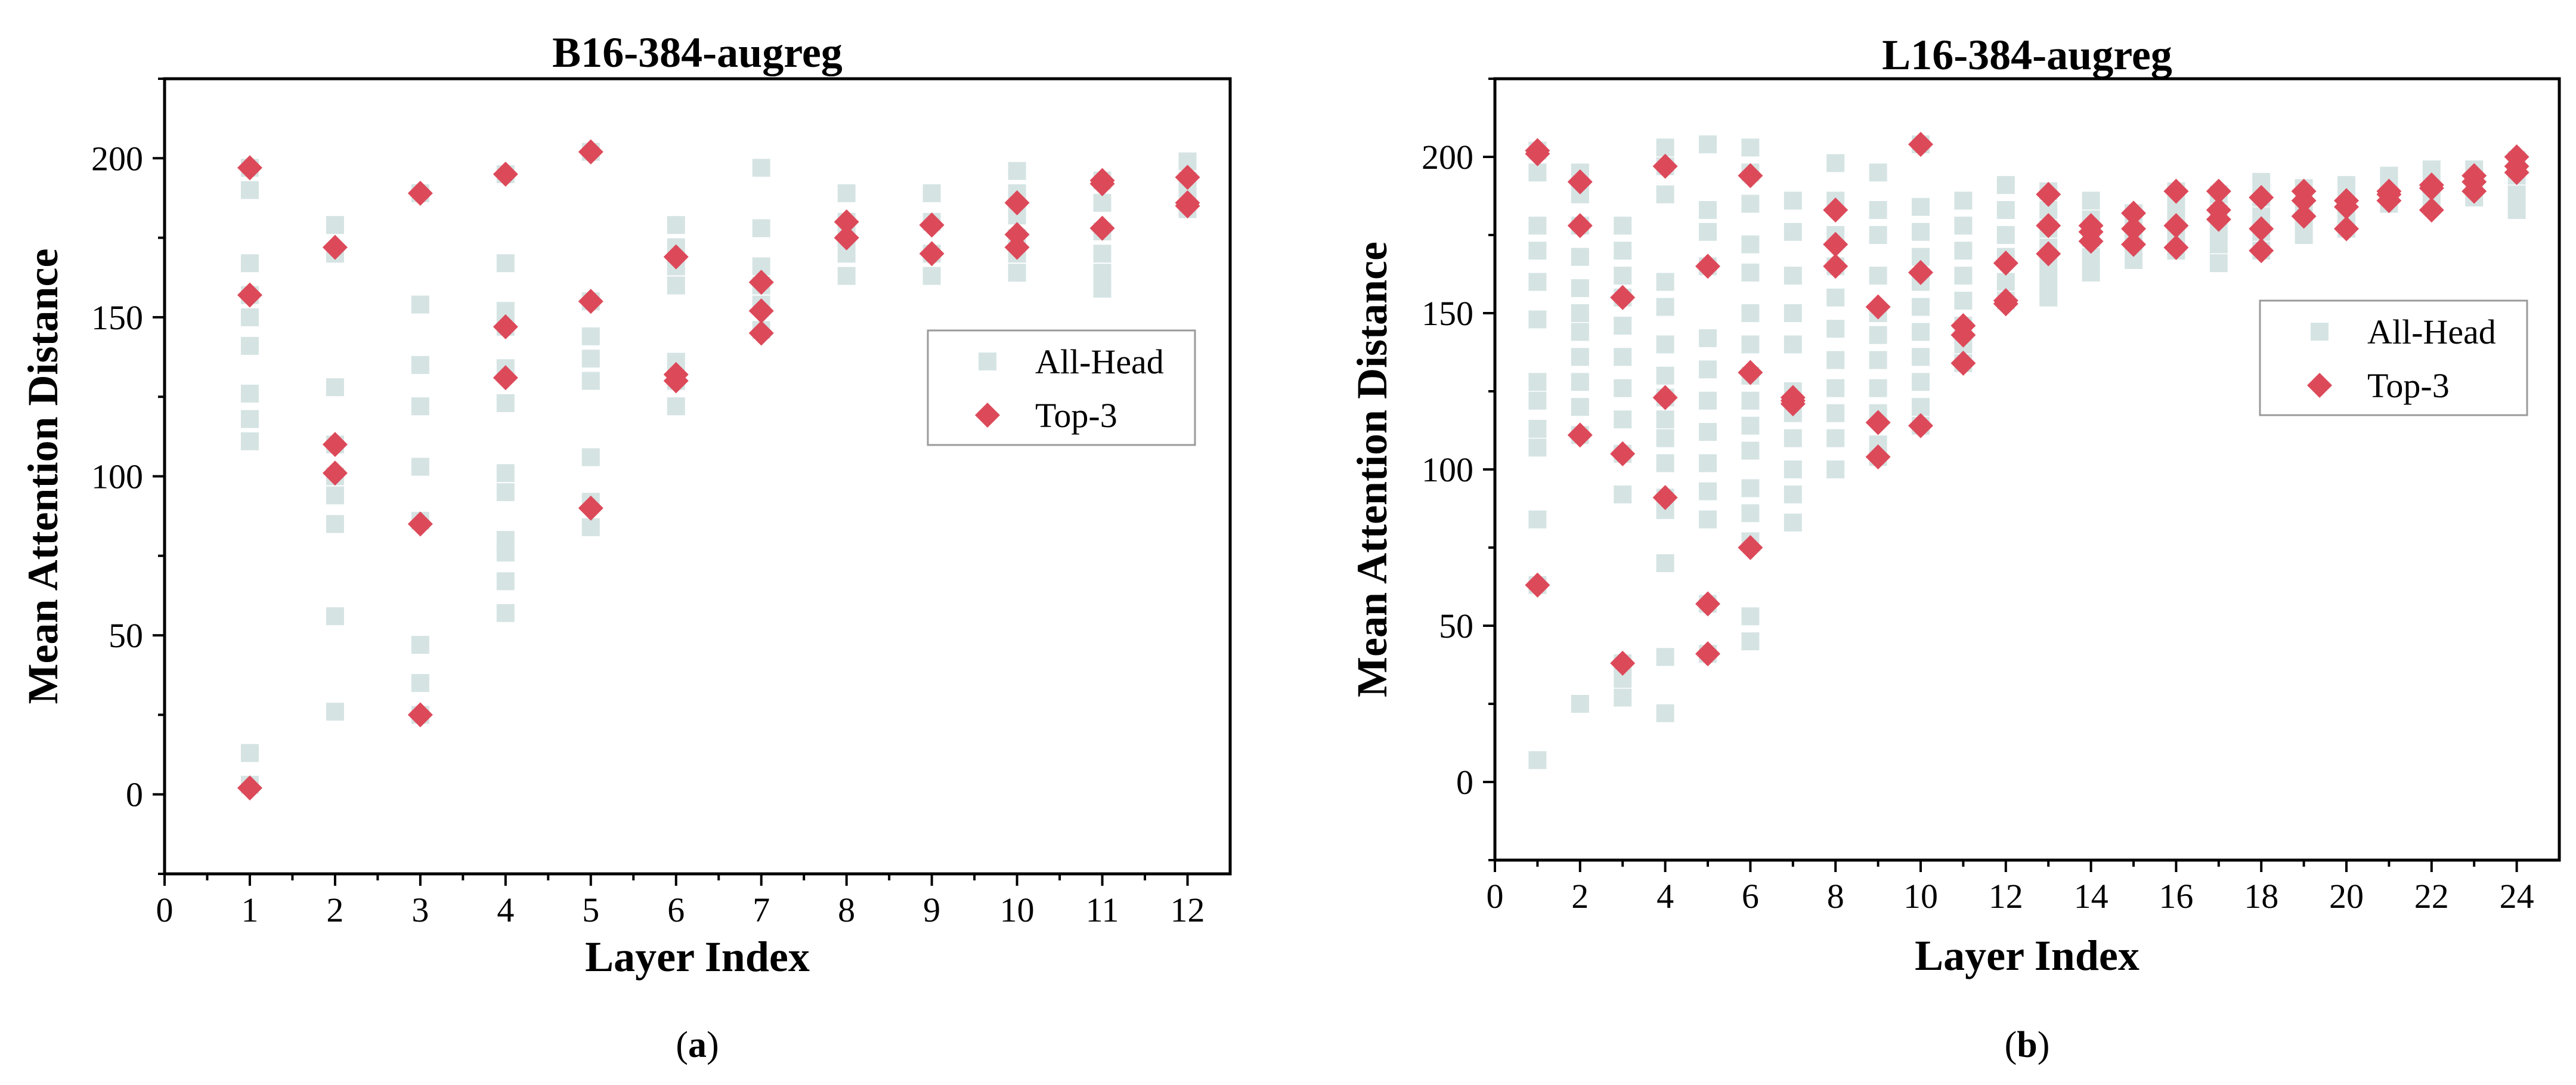  Describe the element at coordinates (697, 957) in the screenshot. I see `x-axis-label: Layer Index` at that location.